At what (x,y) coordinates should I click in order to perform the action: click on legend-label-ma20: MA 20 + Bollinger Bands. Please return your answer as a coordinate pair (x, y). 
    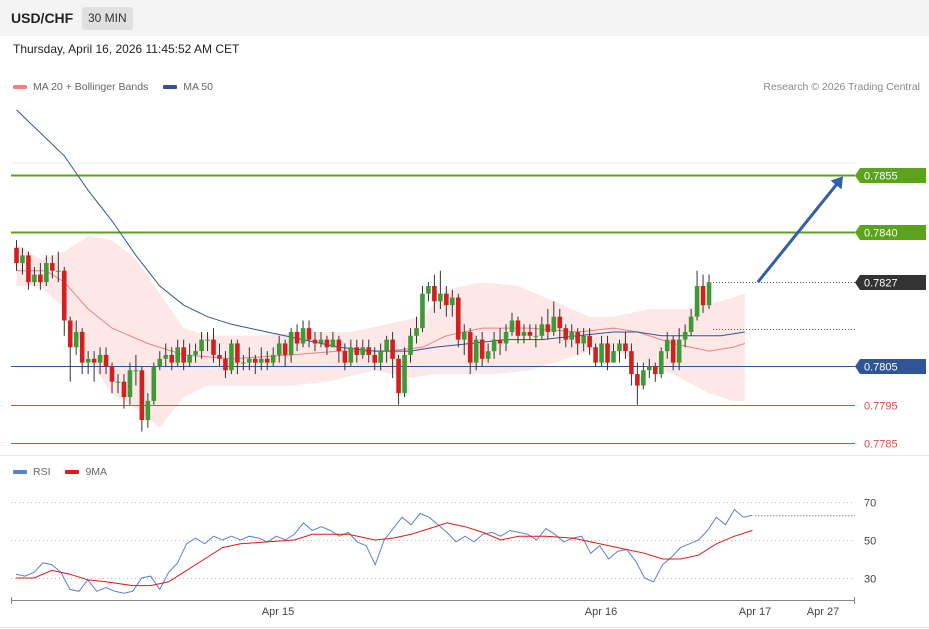
    Looking at the image, I should click on (91, 87).